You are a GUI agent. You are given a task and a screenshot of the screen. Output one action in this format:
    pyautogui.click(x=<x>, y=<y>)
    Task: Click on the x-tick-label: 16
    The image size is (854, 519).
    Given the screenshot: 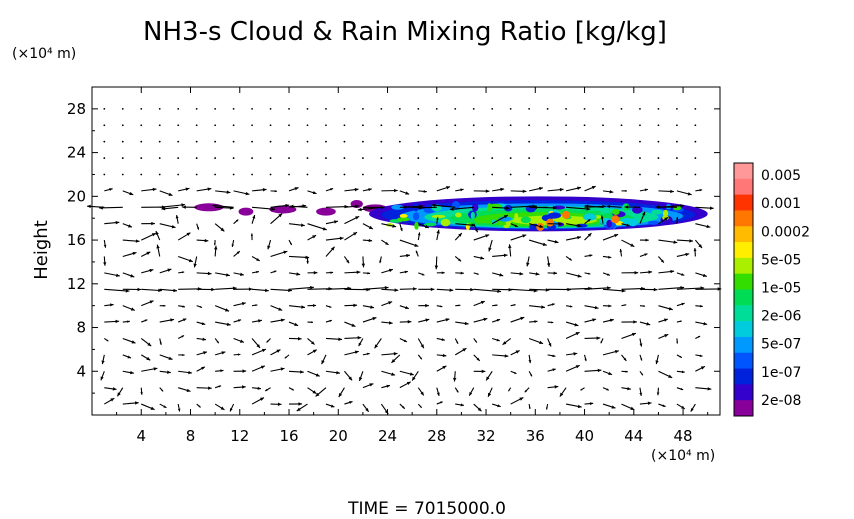 What is the action you would take?
    pyautogui.click(x=288, y=436)
    